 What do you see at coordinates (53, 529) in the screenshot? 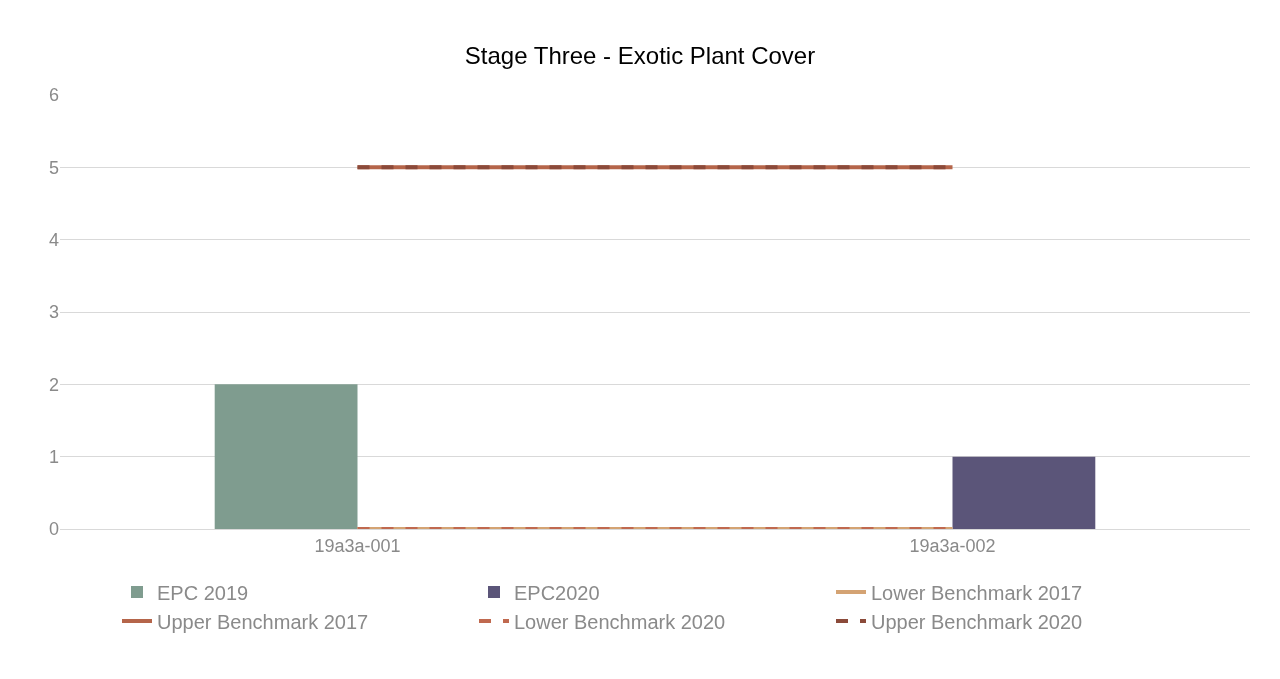
I see `y-tick-label: 0` at bounding box center [53, 529].